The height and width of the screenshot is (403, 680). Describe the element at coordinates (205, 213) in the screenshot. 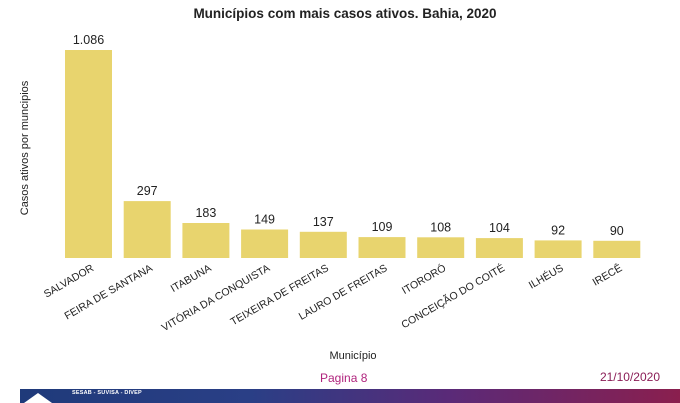

I see `value-label-itabuna: 183` at that location.